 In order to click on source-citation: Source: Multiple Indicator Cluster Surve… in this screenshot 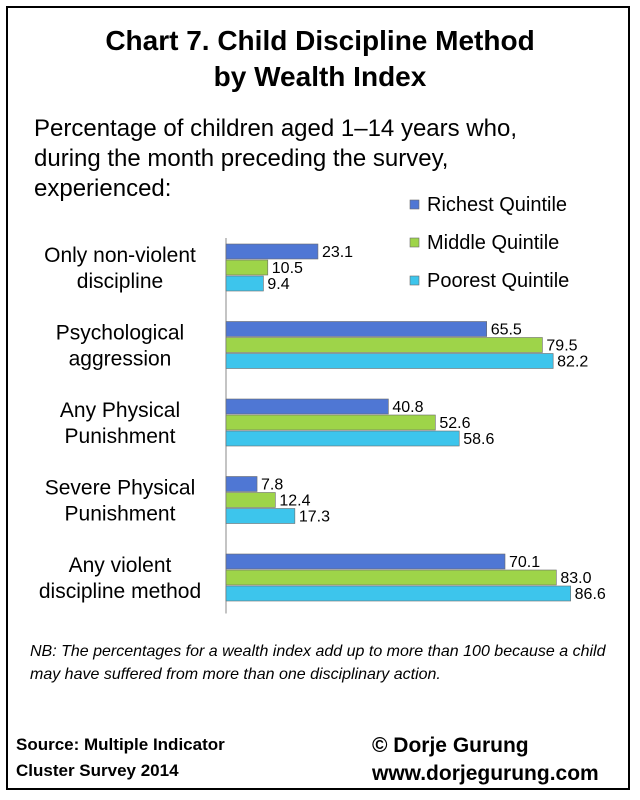, I will do `click(161, 758)`.